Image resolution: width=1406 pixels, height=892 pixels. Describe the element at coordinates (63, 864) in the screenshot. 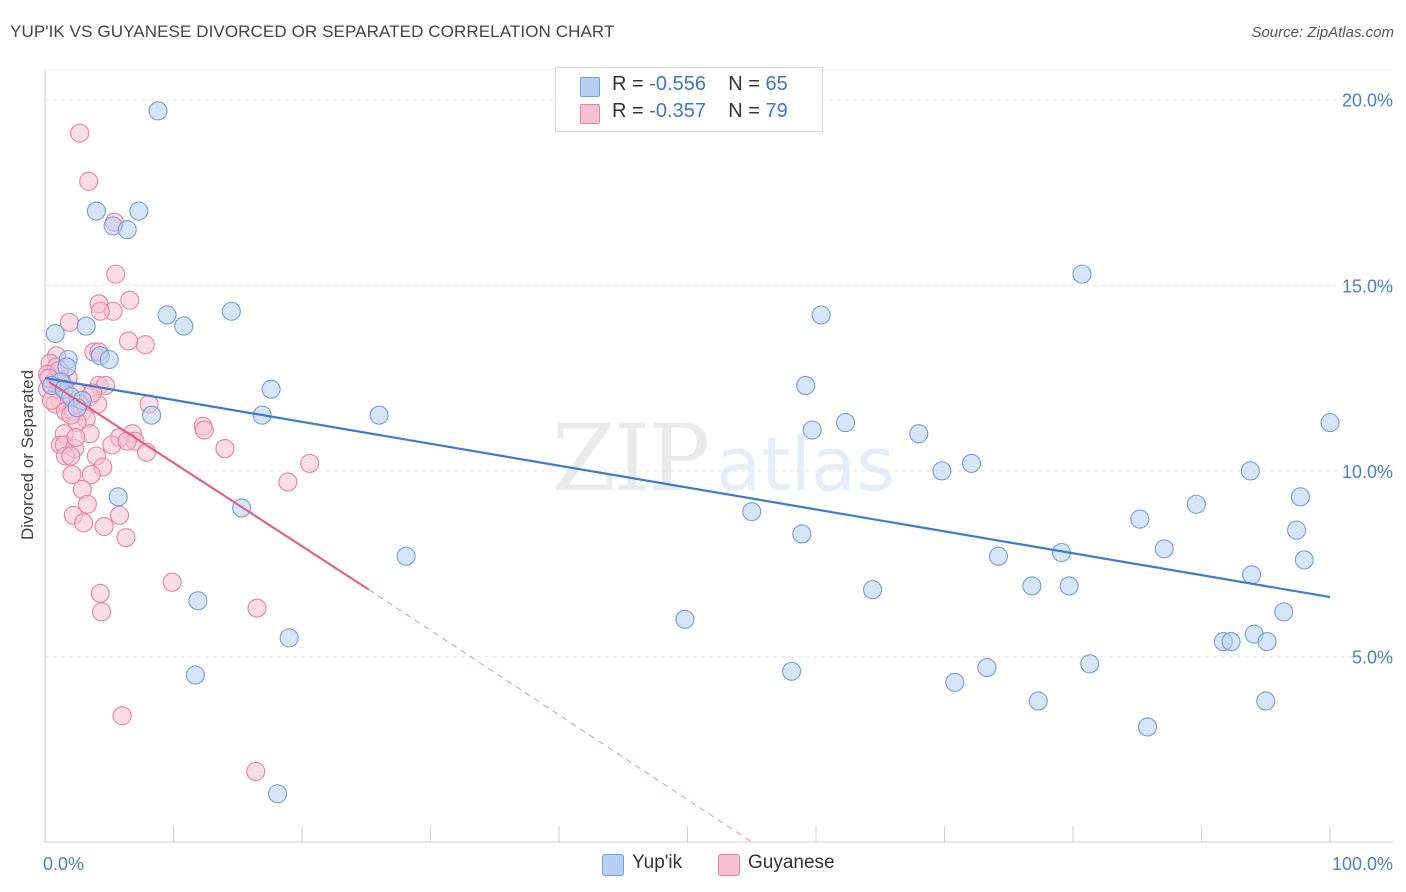

I see `x-tick-label: 0.0%` at that location.